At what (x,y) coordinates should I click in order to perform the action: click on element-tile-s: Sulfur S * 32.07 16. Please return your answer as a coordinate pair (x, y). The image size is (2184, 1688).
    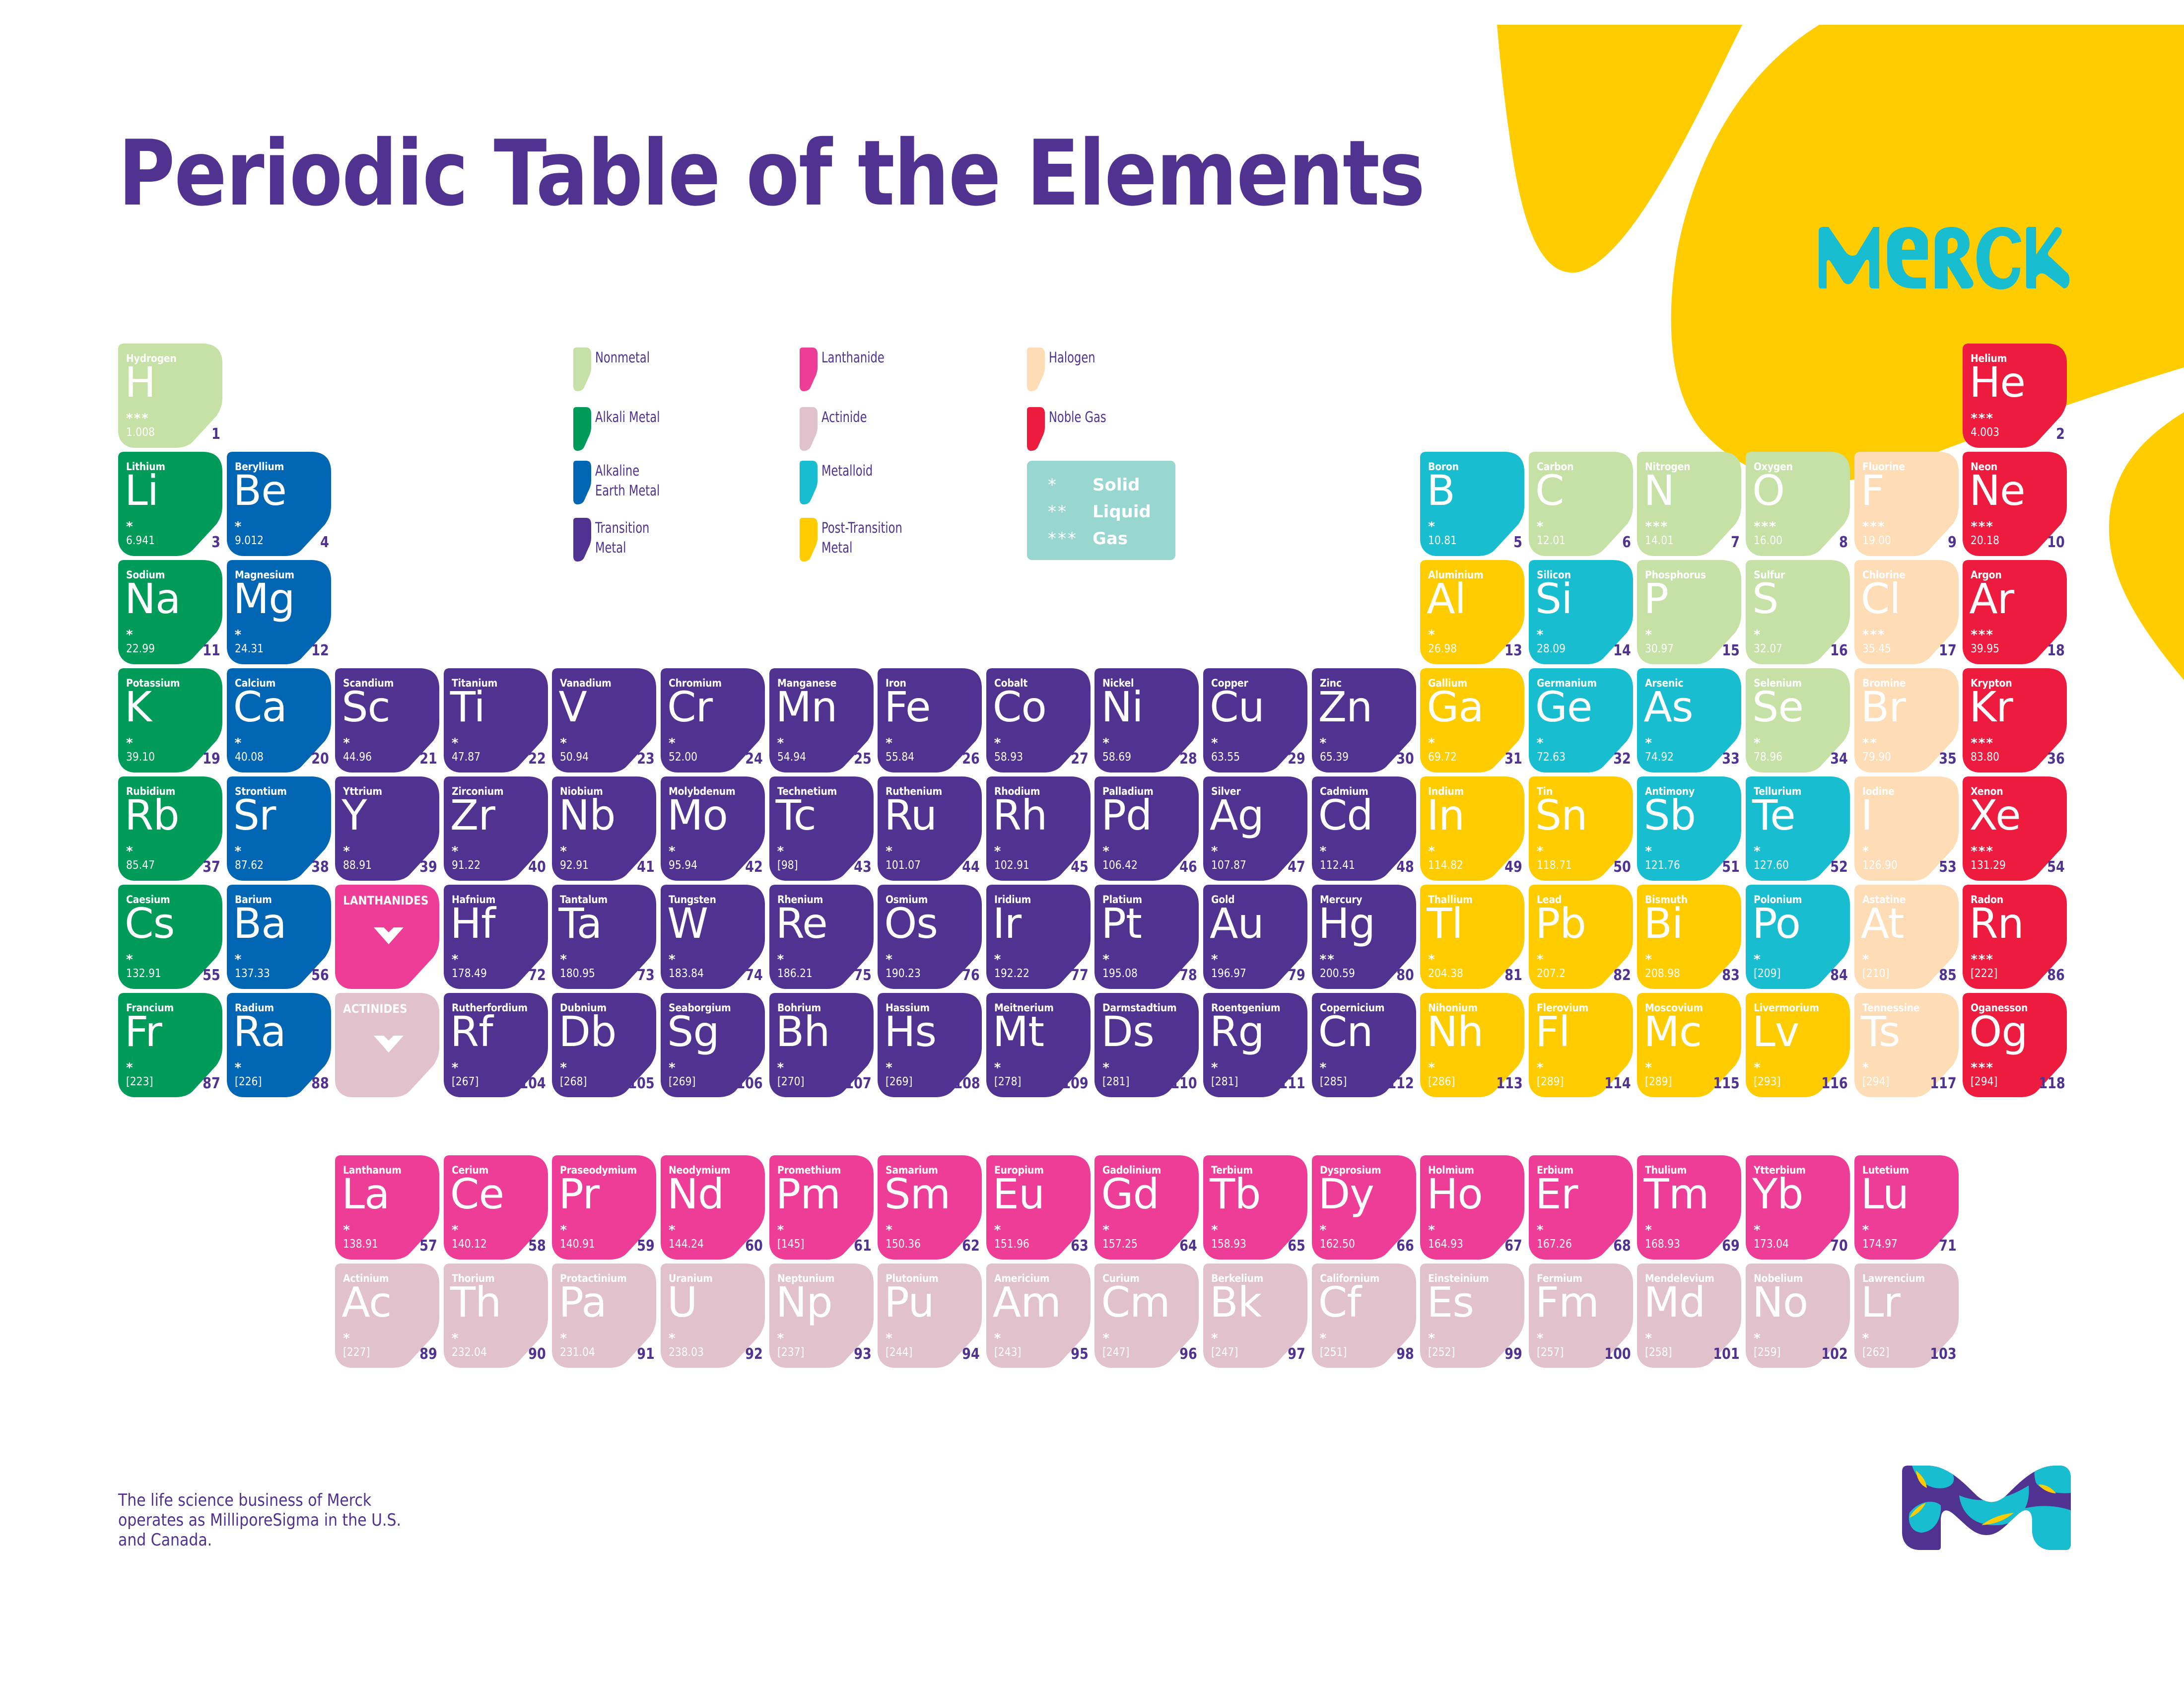
    Looking at the image, I should click on (1798, 612).